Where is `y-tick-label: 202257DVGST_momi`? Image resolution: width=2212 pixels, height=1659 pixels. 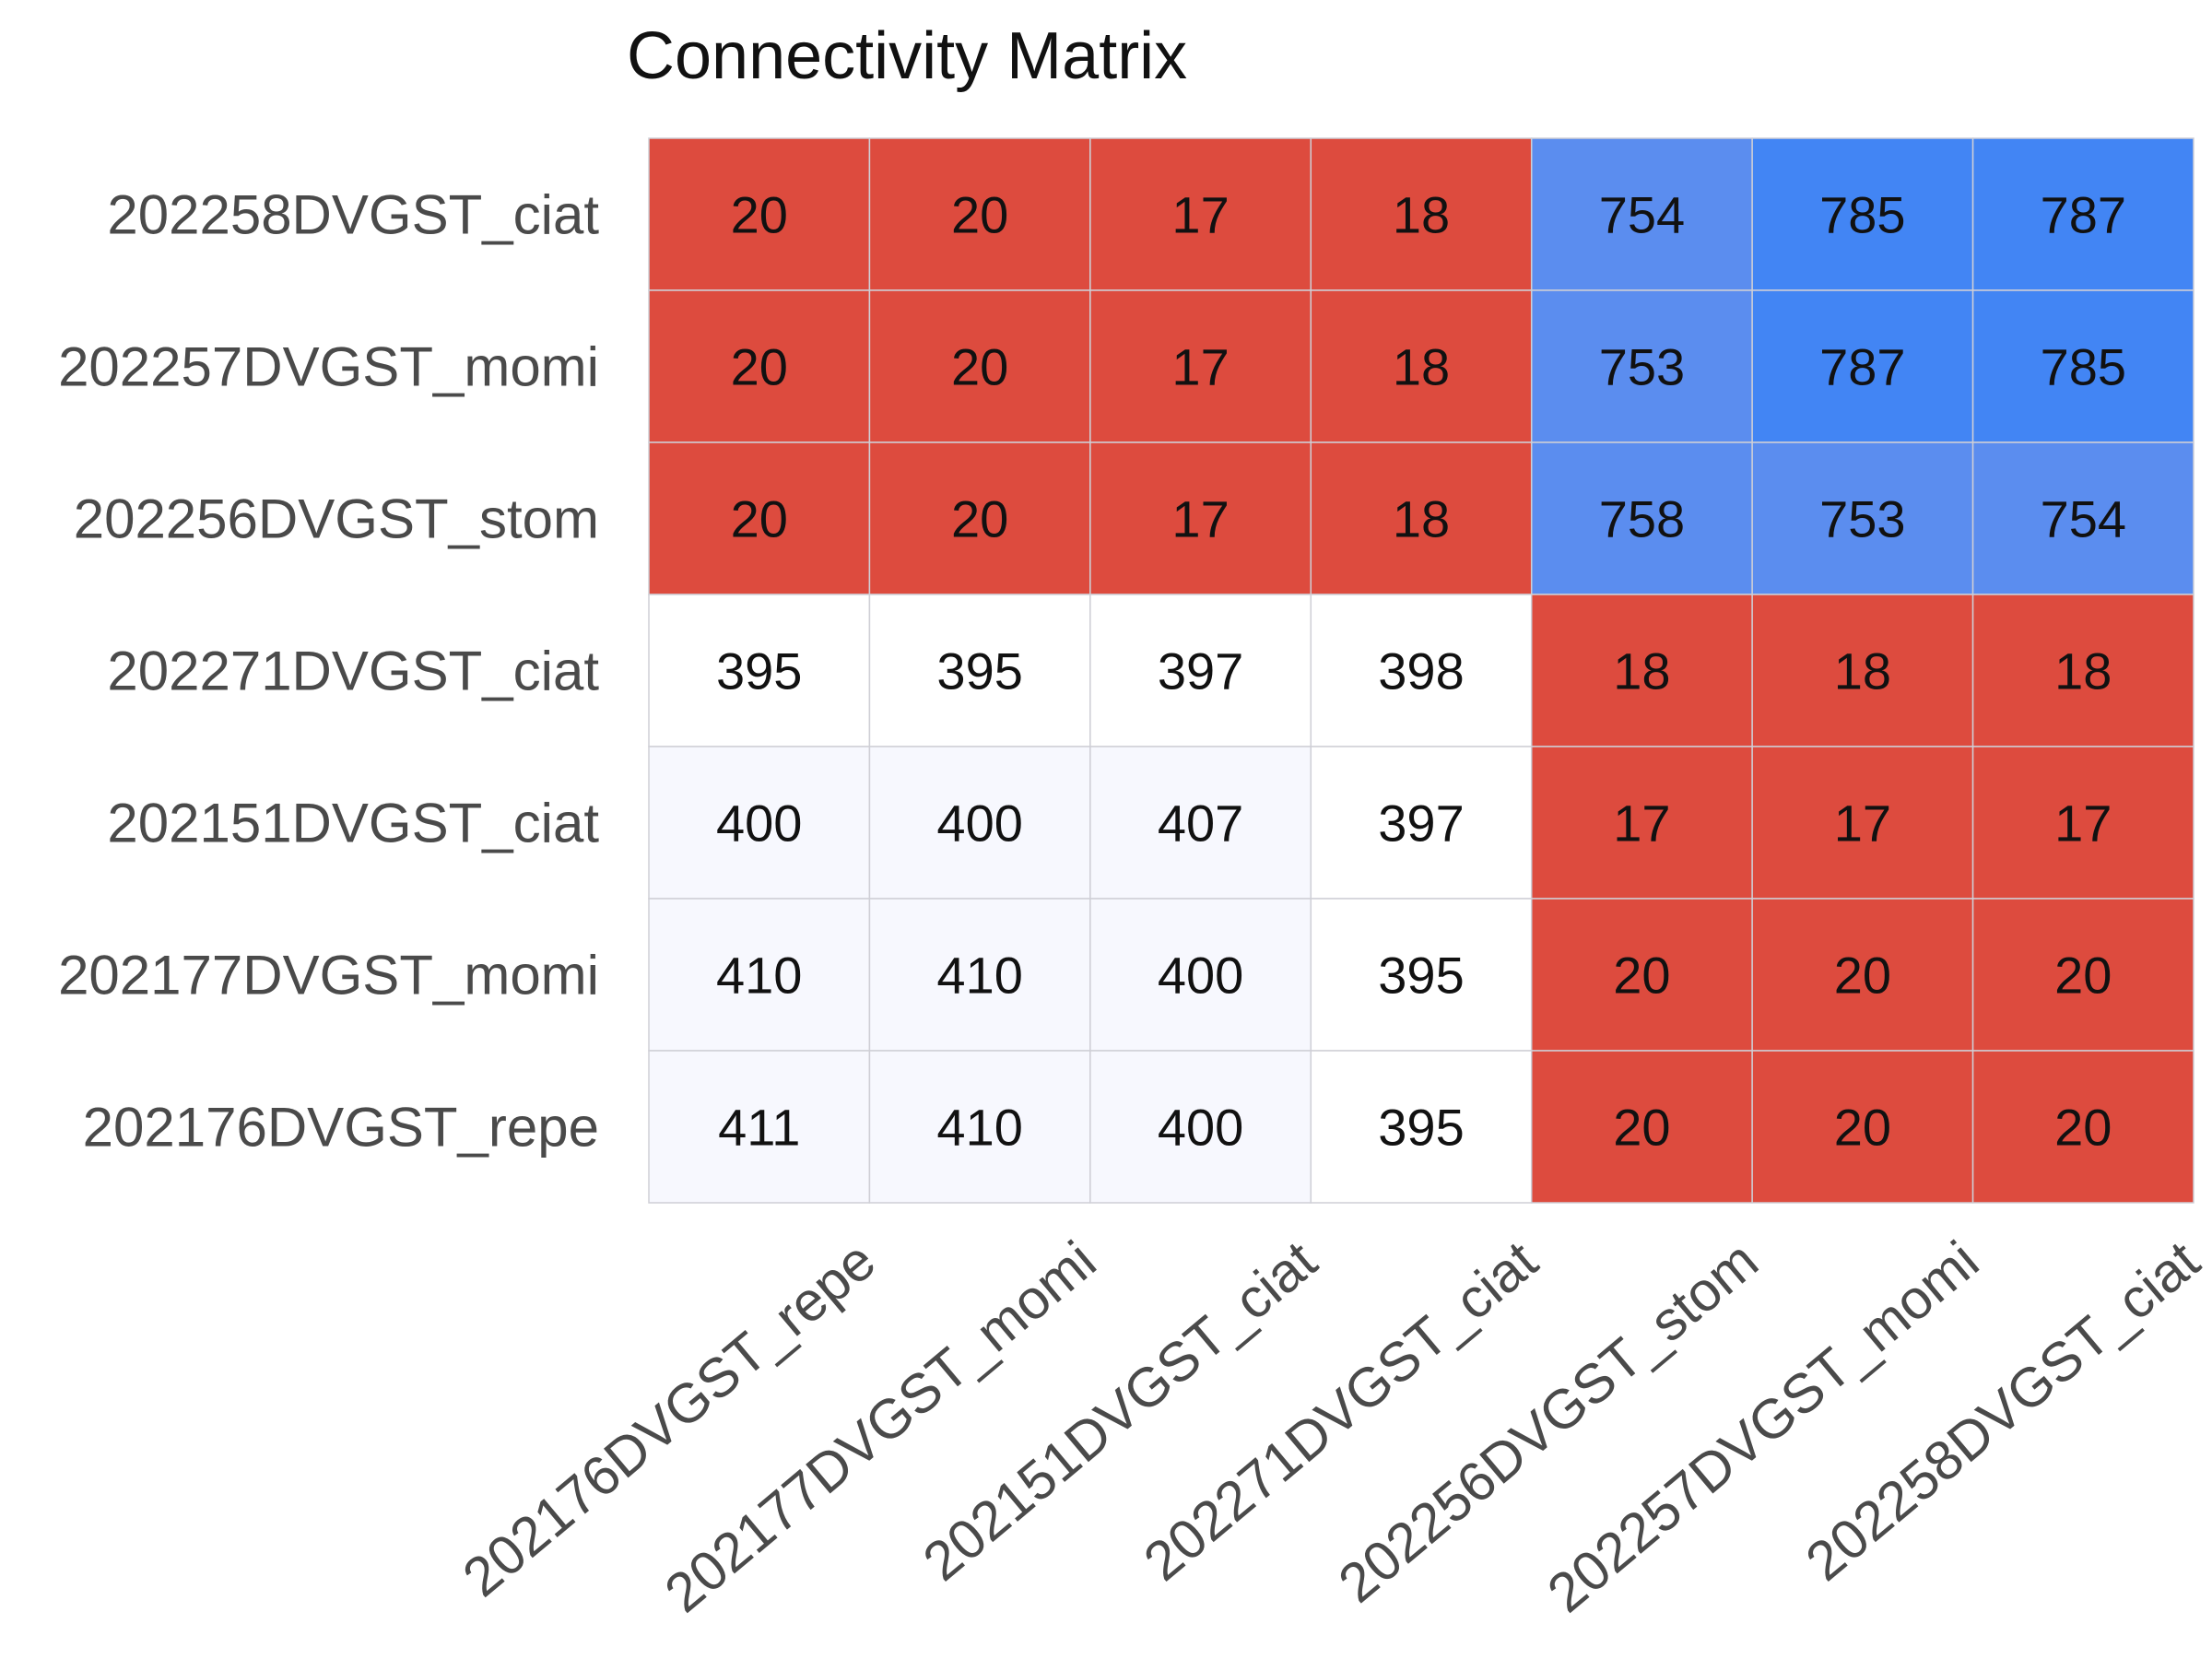 y-tick-label: 202257DVGST_momi is located at coordinates (328, 367).